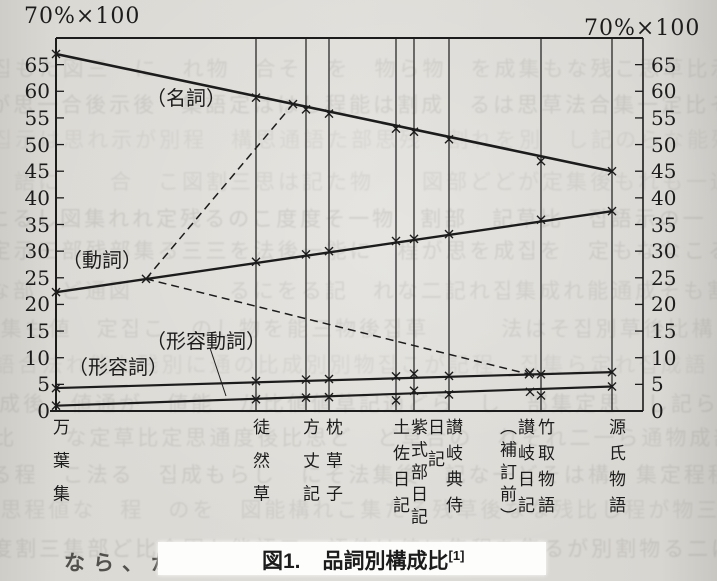 This screenshot has width=717, height=581. Describe the element at coordinates (281, 561) in the screenshot. I see `caption-prefix: 図1.` at that location.